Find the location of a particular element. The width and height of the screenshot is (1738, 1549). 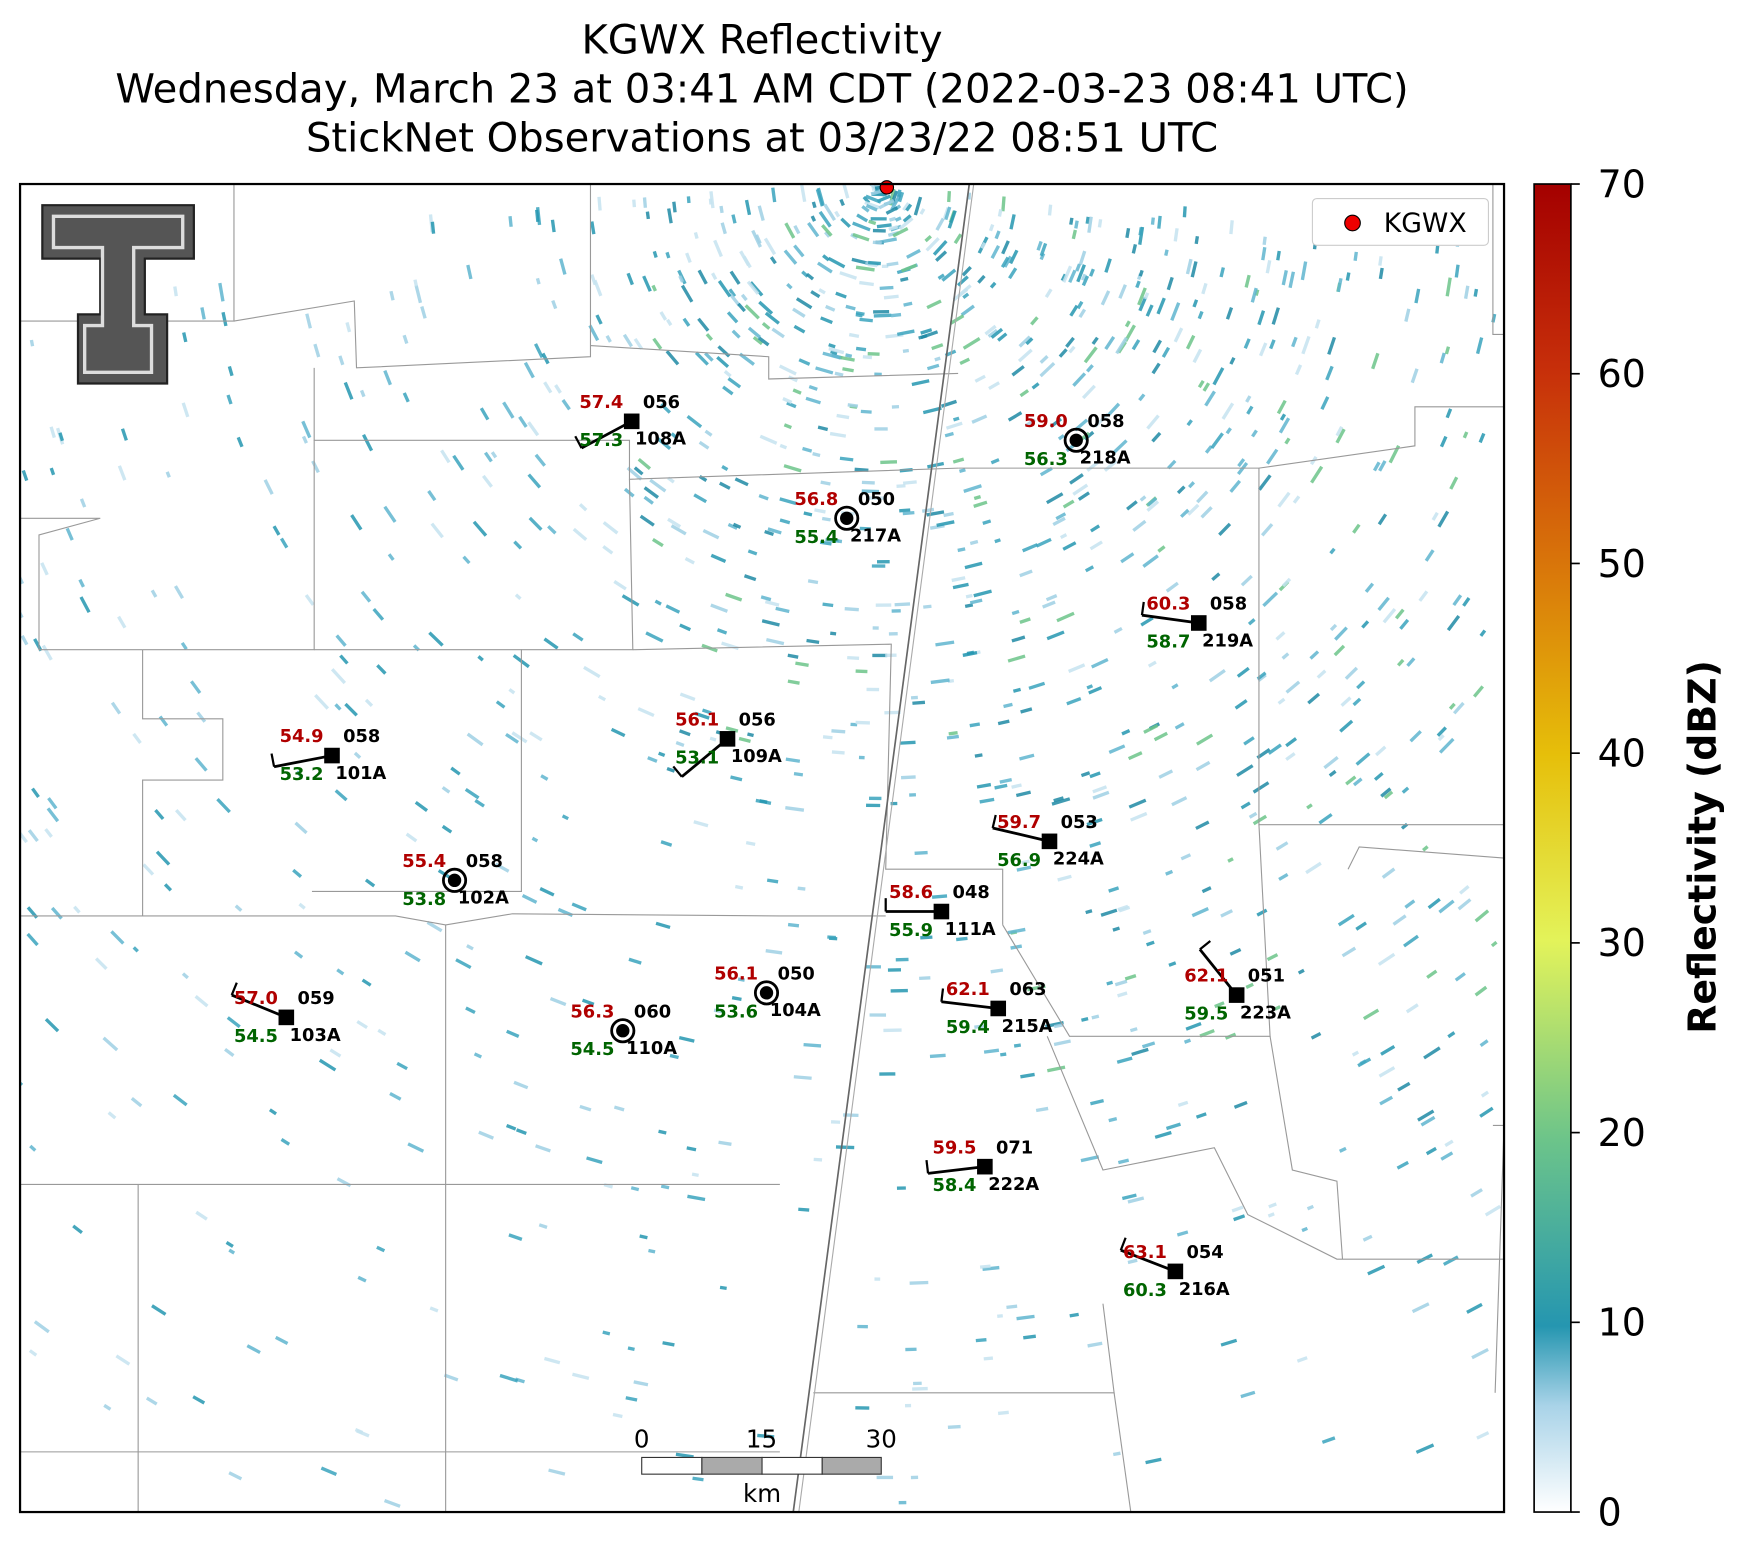

dewpoint: 56.9 is located at coordinates (1019, 860).